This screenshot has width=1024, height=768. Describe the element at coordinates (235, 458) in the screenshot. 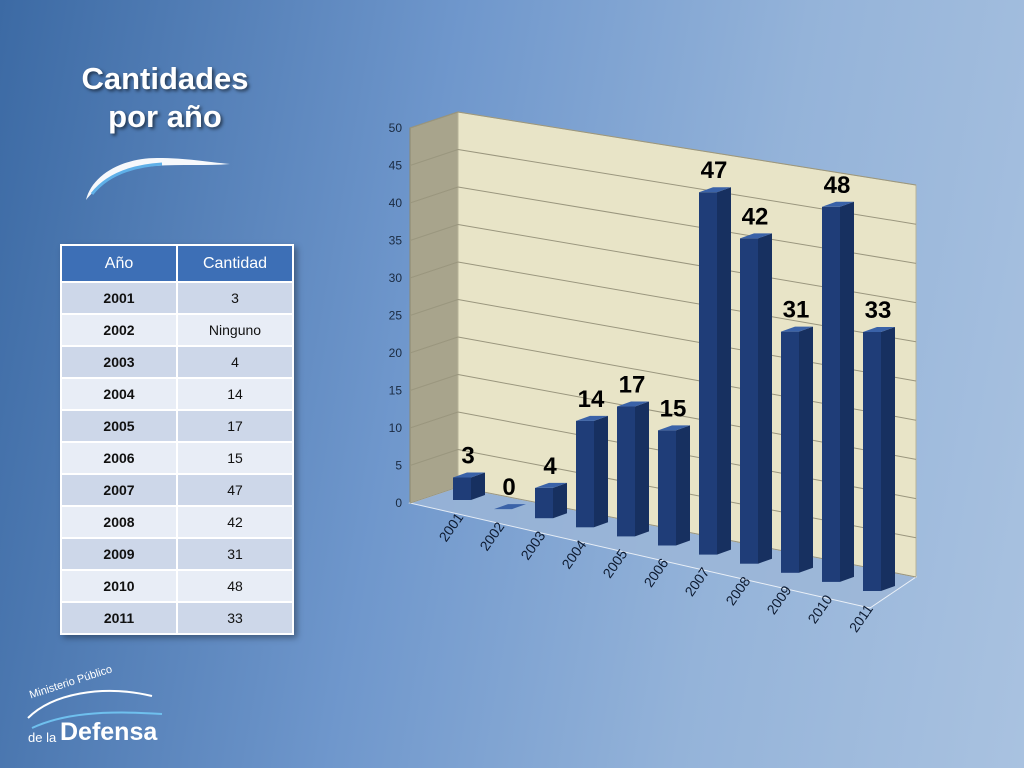

I see `table-cell-amount: 15` at that location.